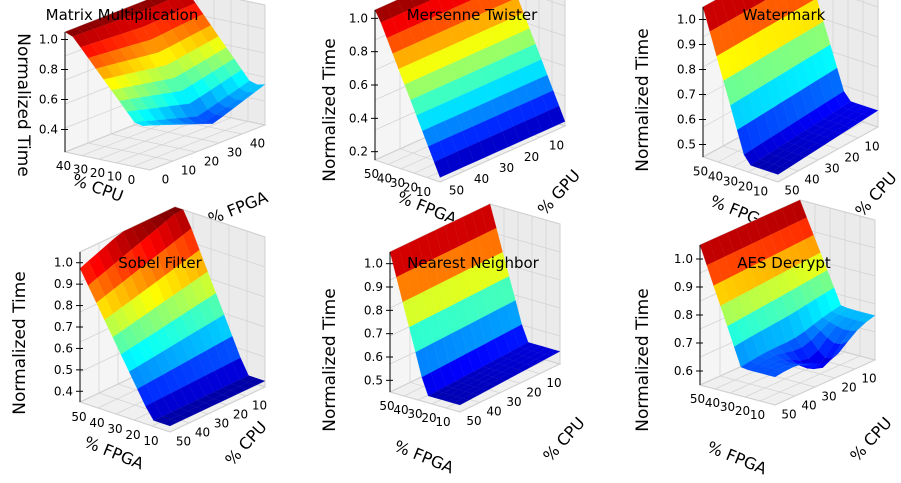 The image size is (901, 483). What do you see at coordinates (63, 348) in the screenshot?
I see `z-tick-label: 0.6` at bounding box center [63, 348].